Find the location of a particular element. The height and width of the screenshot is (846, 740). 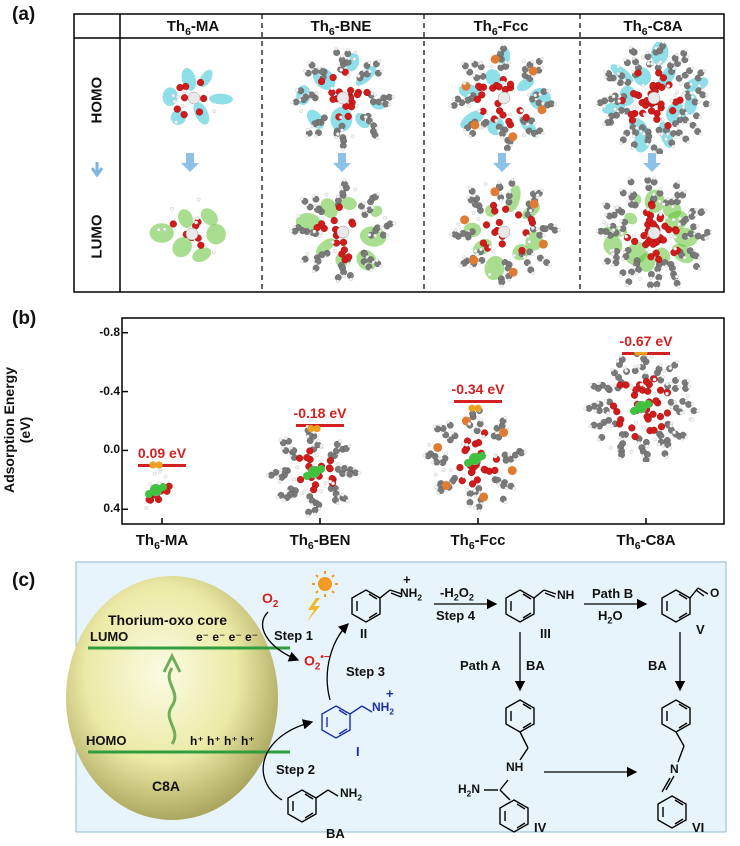

molecule-homo-th6-fcc is located at coordinates (503, 98).